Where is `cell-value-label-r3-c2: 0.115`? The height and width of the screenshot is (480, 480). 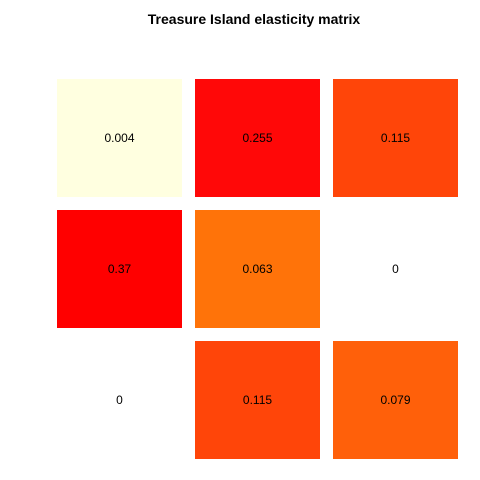 cell-value-label-r3-c2: 0.115 is located at coordinates (257, 400).